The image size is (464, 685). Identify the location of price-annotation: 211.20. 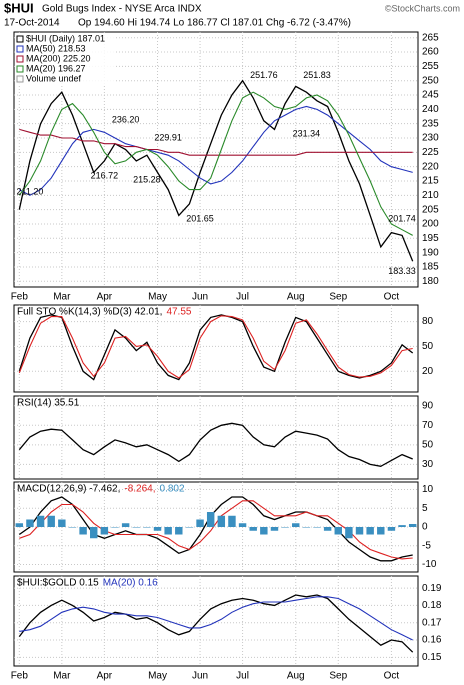
(30, 191).